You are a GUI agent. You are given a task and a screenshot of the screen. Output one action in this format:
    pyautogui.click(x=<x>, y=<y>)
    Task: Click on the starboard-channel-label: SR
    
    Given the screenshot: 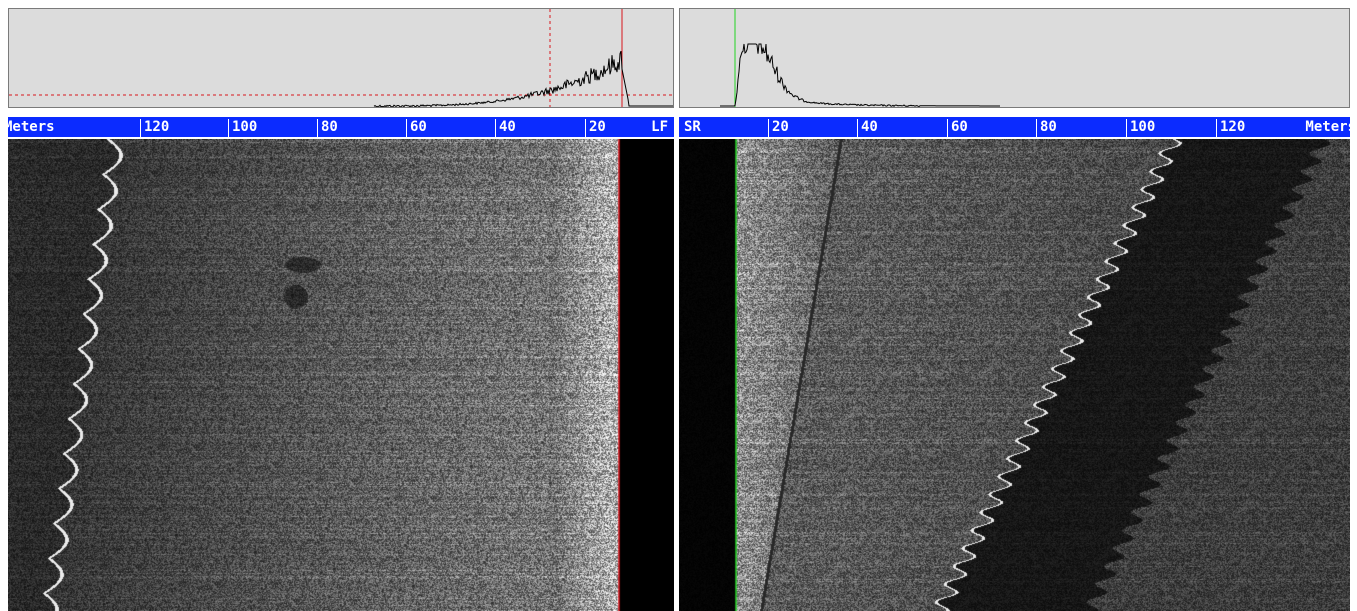 What is the action you would take?
    pyautogui.click(x=692, y=127)
    